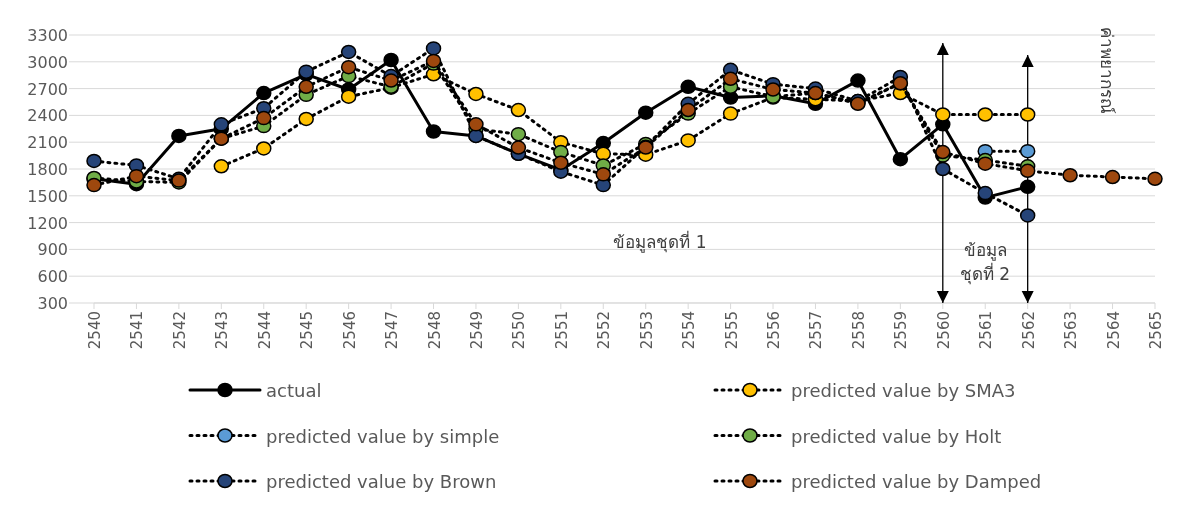 The width and height of the screenshot is (1178, 513). What do you see at coordinates (1113, 330) in the screenshot?
I see `x-tick-label: 2564` at bounding box center [1113, 330].